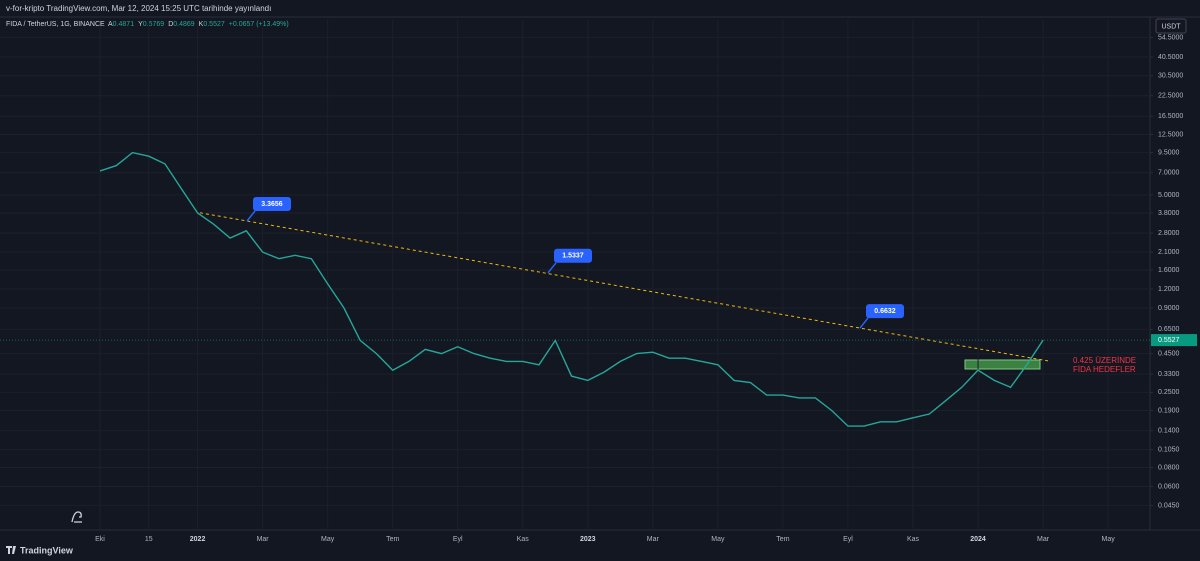 The image size is (1200, 561). What do you see at coordinates (124, 24) in the screenshot?
I see `ohlc-value: 0.4871` at bounding box center [124, 24].